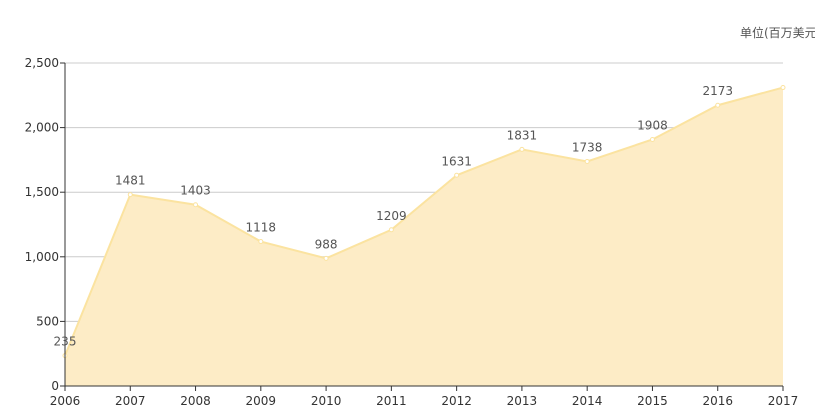 The width and height of the screenshot is (815, 419). I want to click on data-label: 1831, so click(522, 135).